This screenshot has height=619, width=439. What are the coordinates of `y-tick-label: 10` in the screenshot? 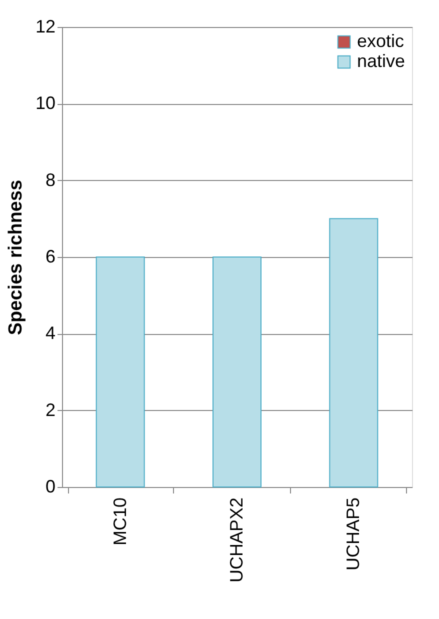 It's located at (45, 103).